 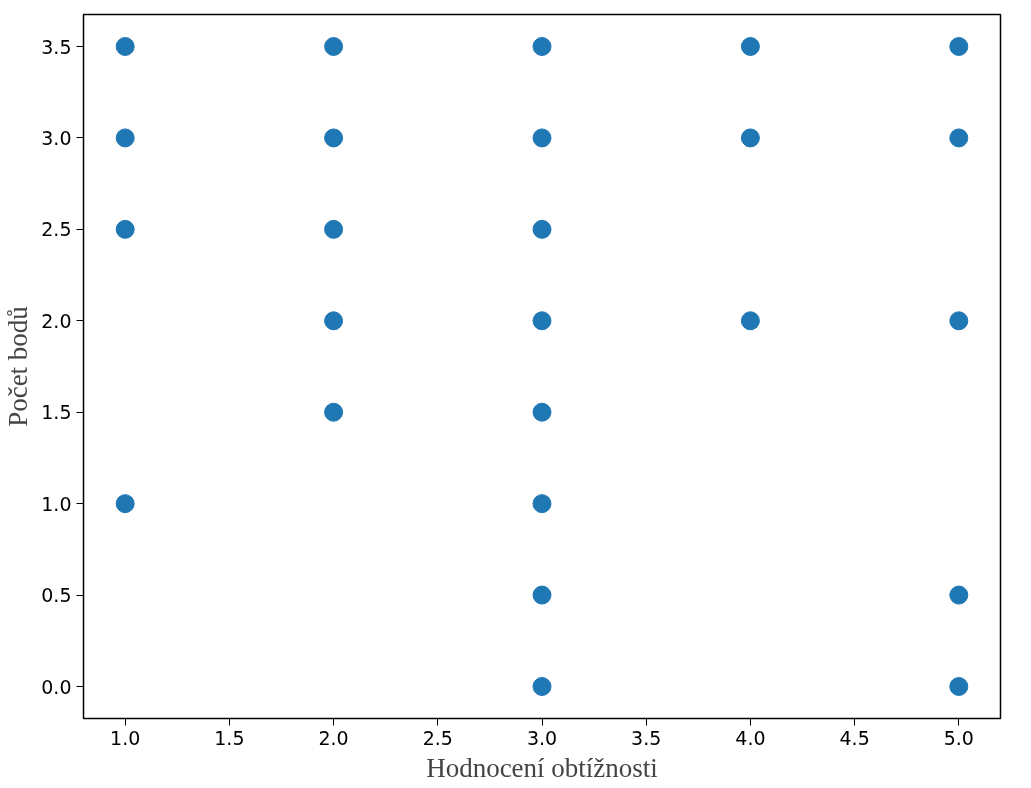 What do you see at coordinates (437, 737) in the screenshot?
I see `x-tick-label: 2.5` at bounding box center [437, 737].